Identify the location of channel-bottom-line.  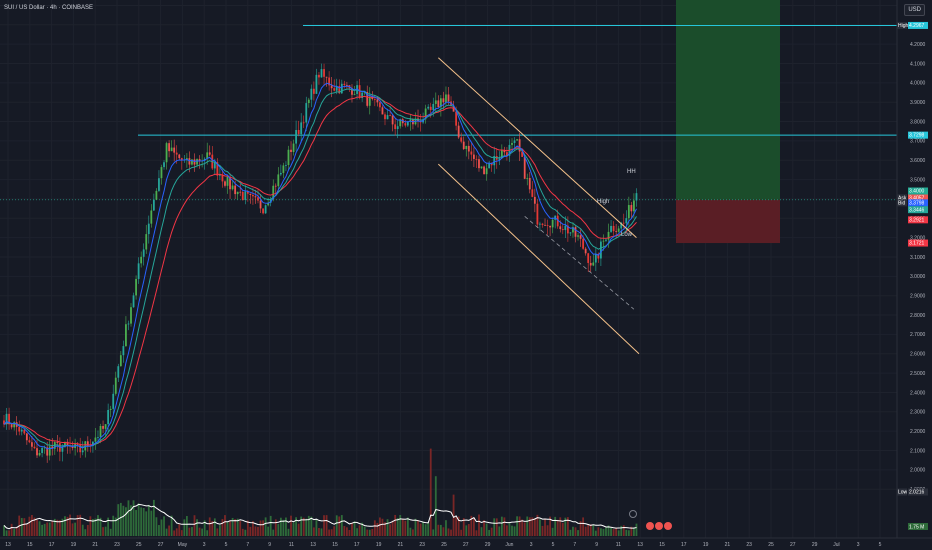
(538, 259).